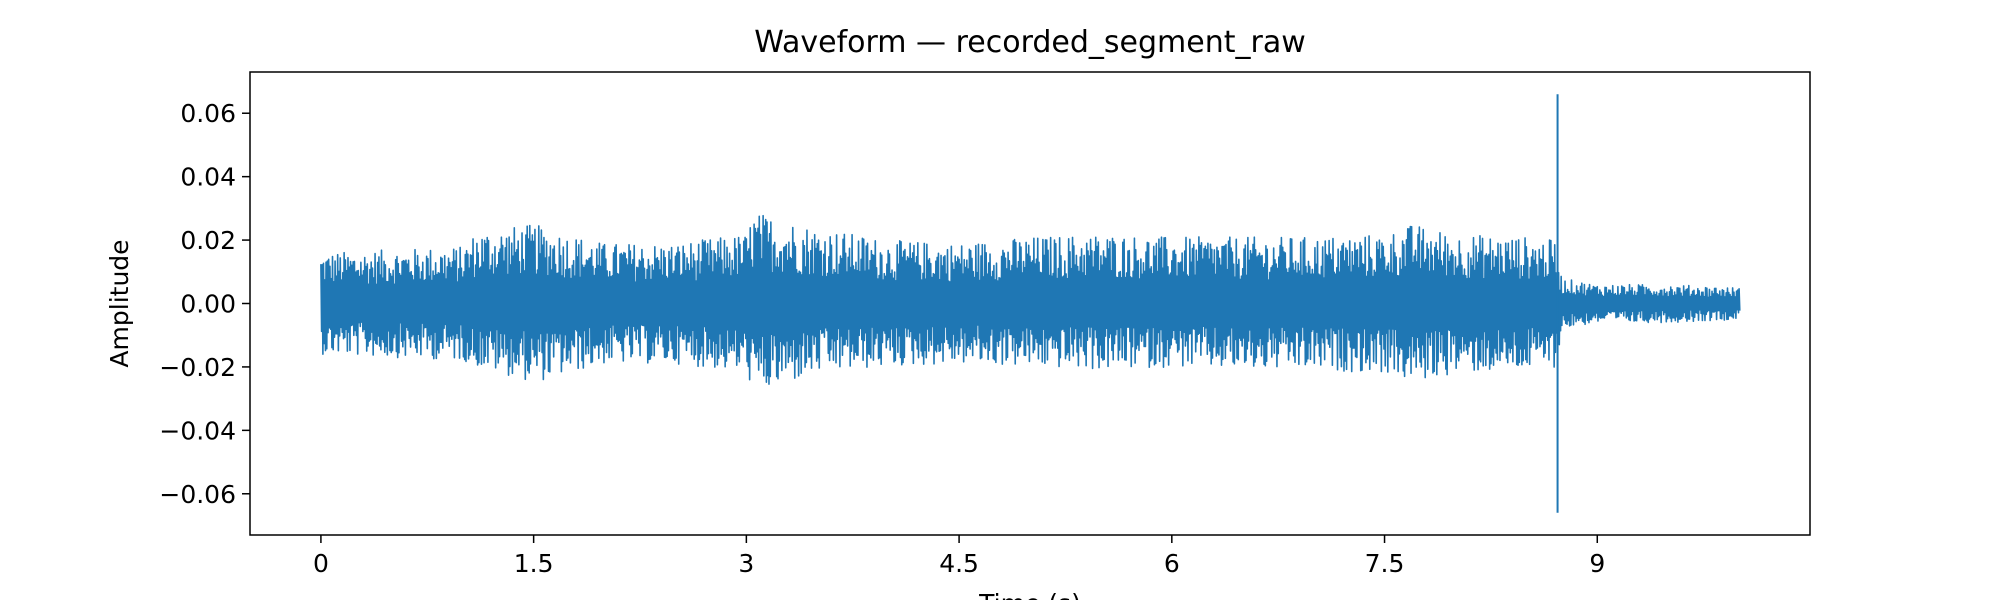 The height and width of the screenshot is (600, 2000). Describe the element at coordinates (1172, 563) in the screenshot. I see `x-tick-label: 6` at that location.